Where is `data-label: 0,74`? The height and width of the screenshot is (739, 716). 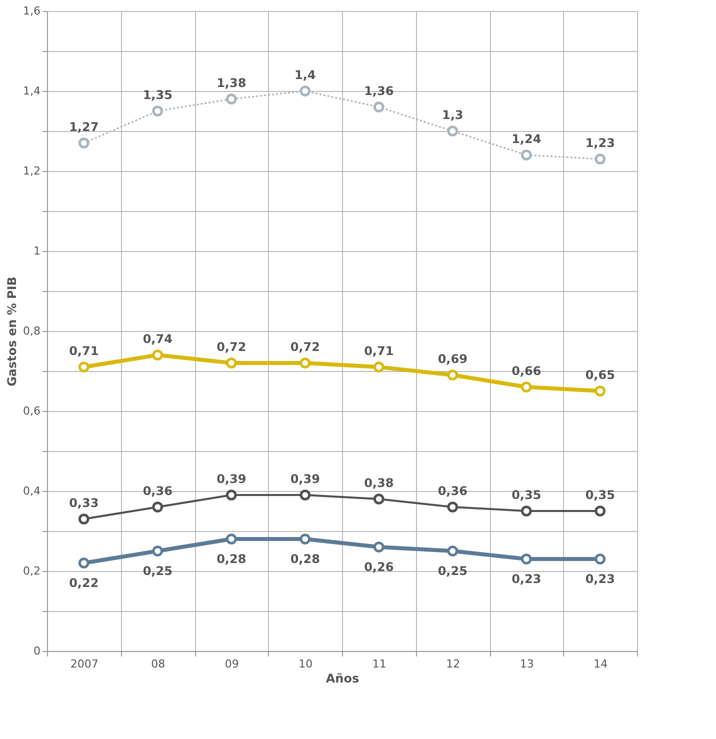 data-label: 0,74 is located at coordinates (157, 339).